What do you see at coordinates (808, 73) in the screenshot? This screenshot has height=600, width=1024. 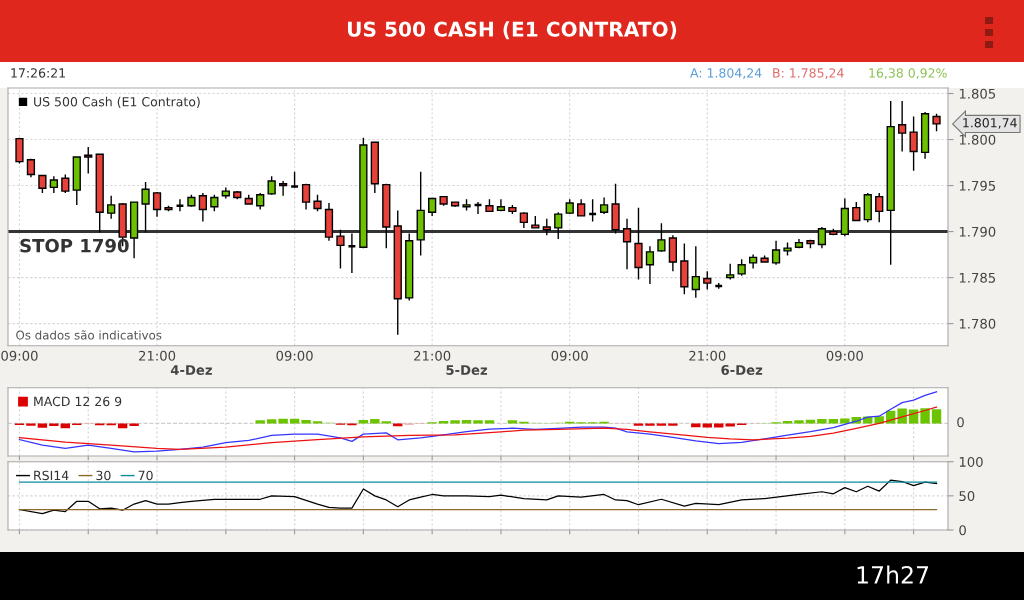 I see `text: B: 1.785,24` at bounding box center [808, 73].